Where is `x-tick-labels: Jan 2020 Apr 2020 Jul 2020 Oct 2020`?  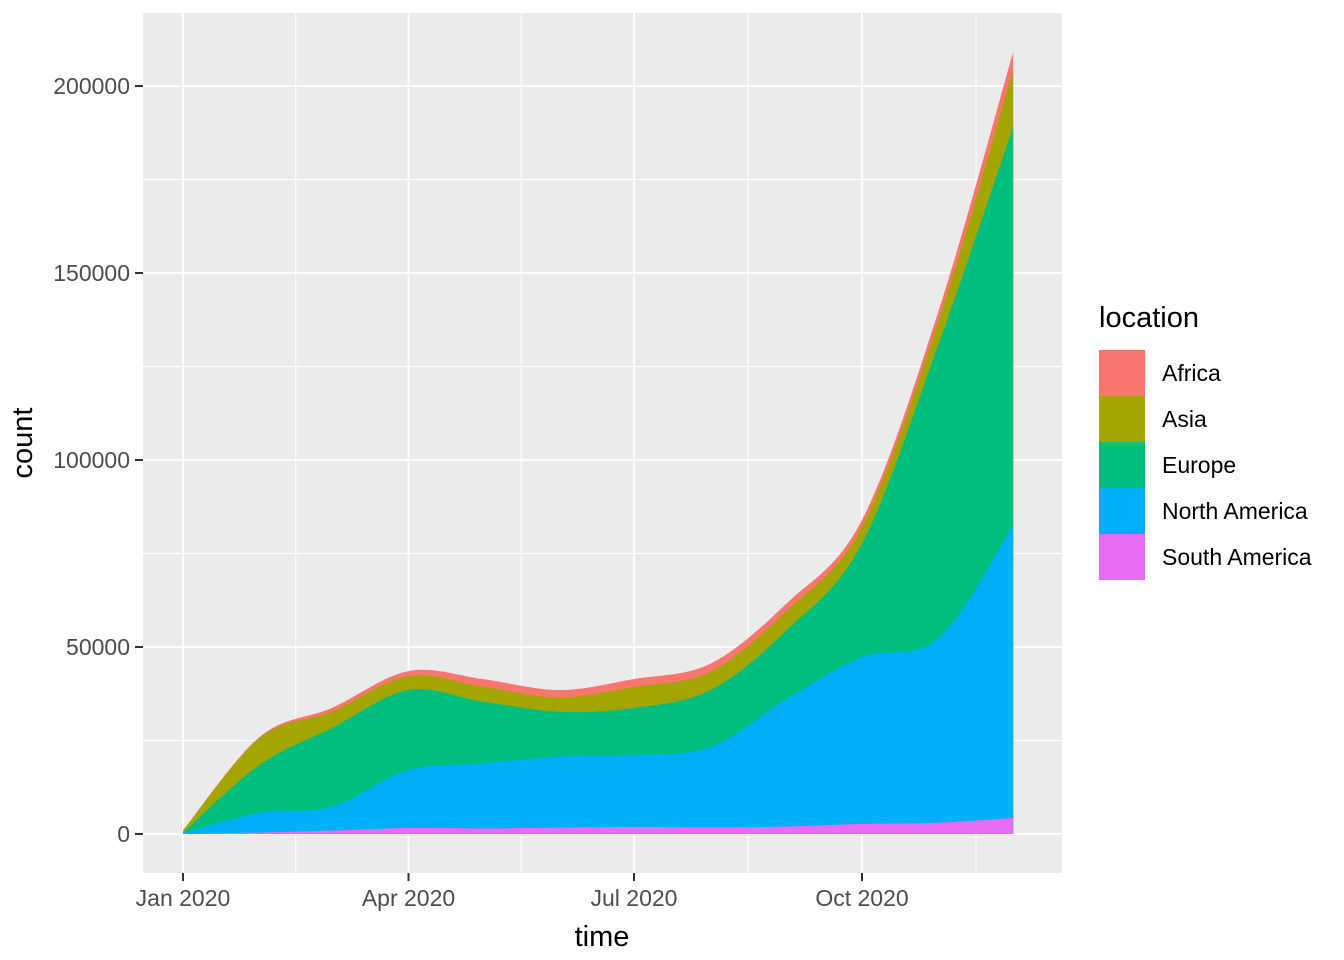 x-tick-labels: Jan 2020 Apr 2020 Jul 2020 Oct 2020 is located at coordinates (522, 898).